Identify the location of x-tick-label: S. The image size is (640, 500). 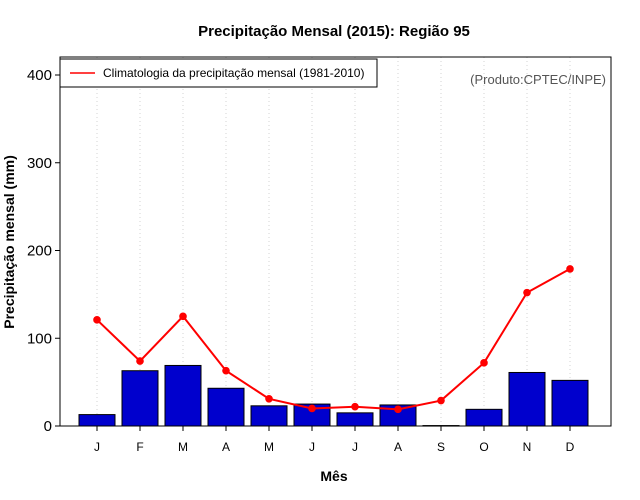
(441, 447).